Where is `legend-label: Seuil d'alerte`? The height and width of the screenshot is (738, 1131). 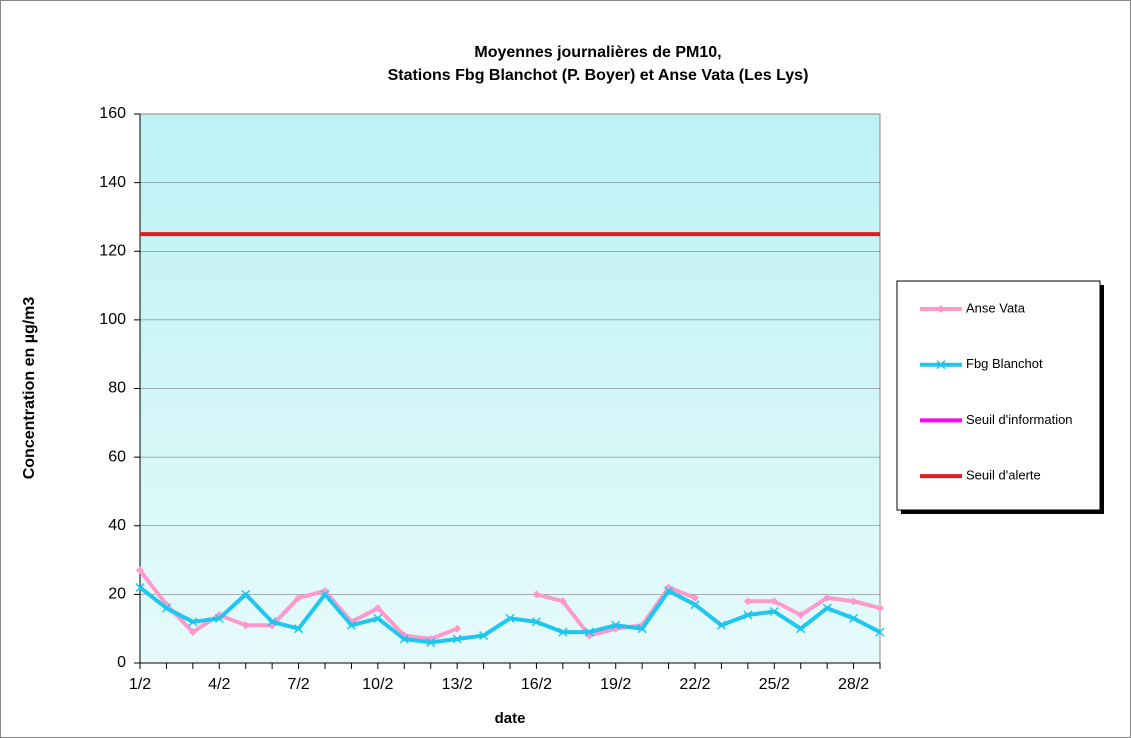
legend-label: Seuil d'alerte is located at coordinates (1003, 475).